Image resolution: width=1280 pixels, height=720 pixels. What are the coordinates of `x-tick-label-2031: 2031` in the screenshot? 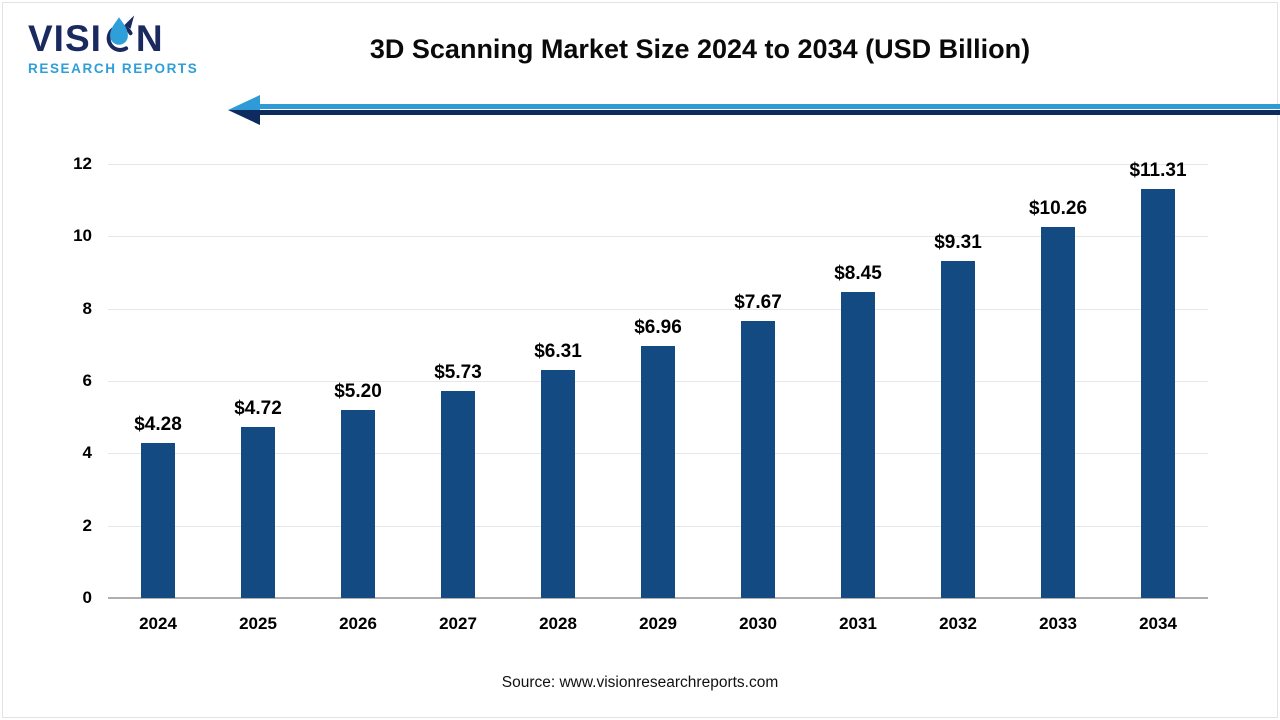 It's located at (858, 623).